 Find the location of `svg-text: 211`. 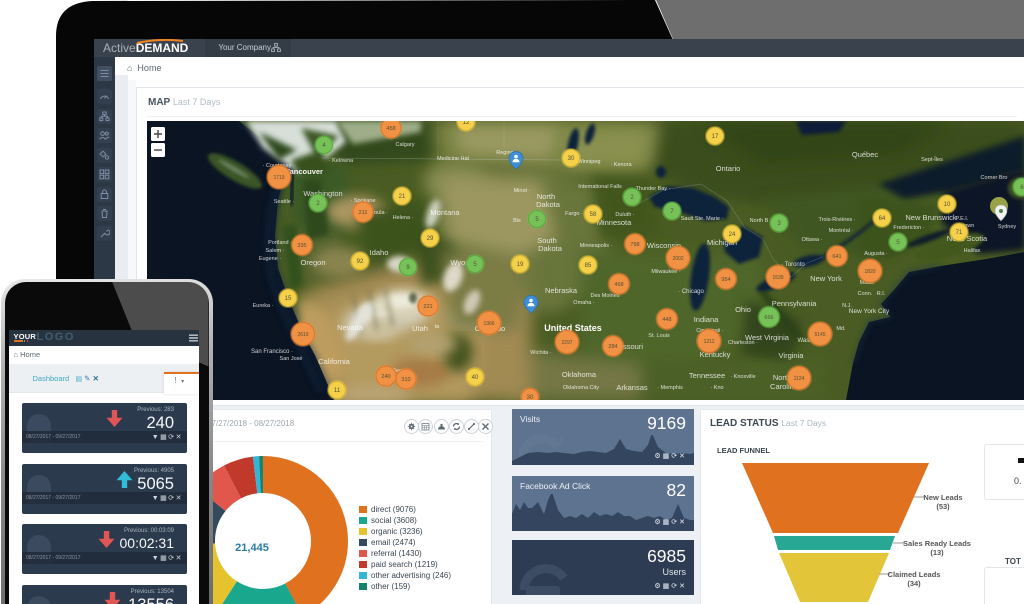

svg-text: 211 is located at coordinates (363, 213).